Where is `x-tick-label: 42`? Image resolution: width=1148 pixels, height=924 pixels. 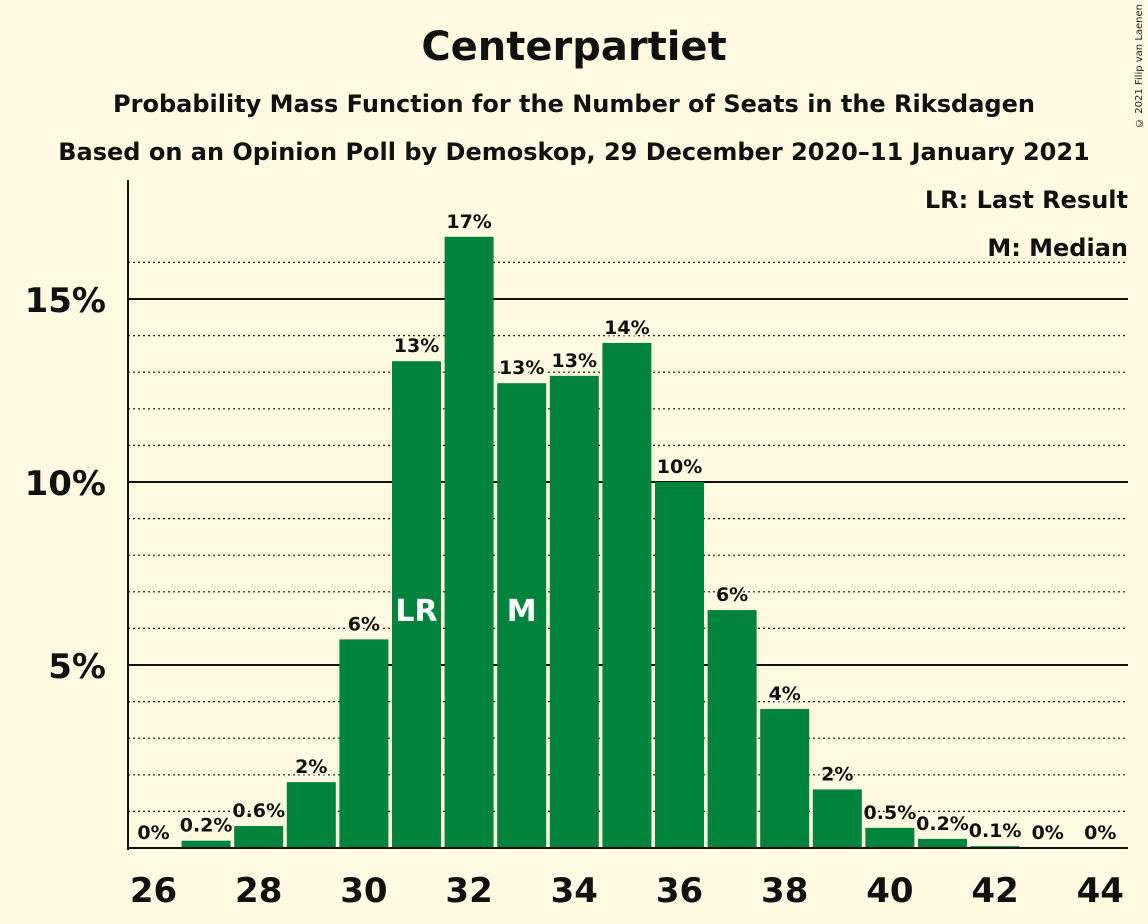 x-tick-label: 42 is located at coordinates (994, 891).